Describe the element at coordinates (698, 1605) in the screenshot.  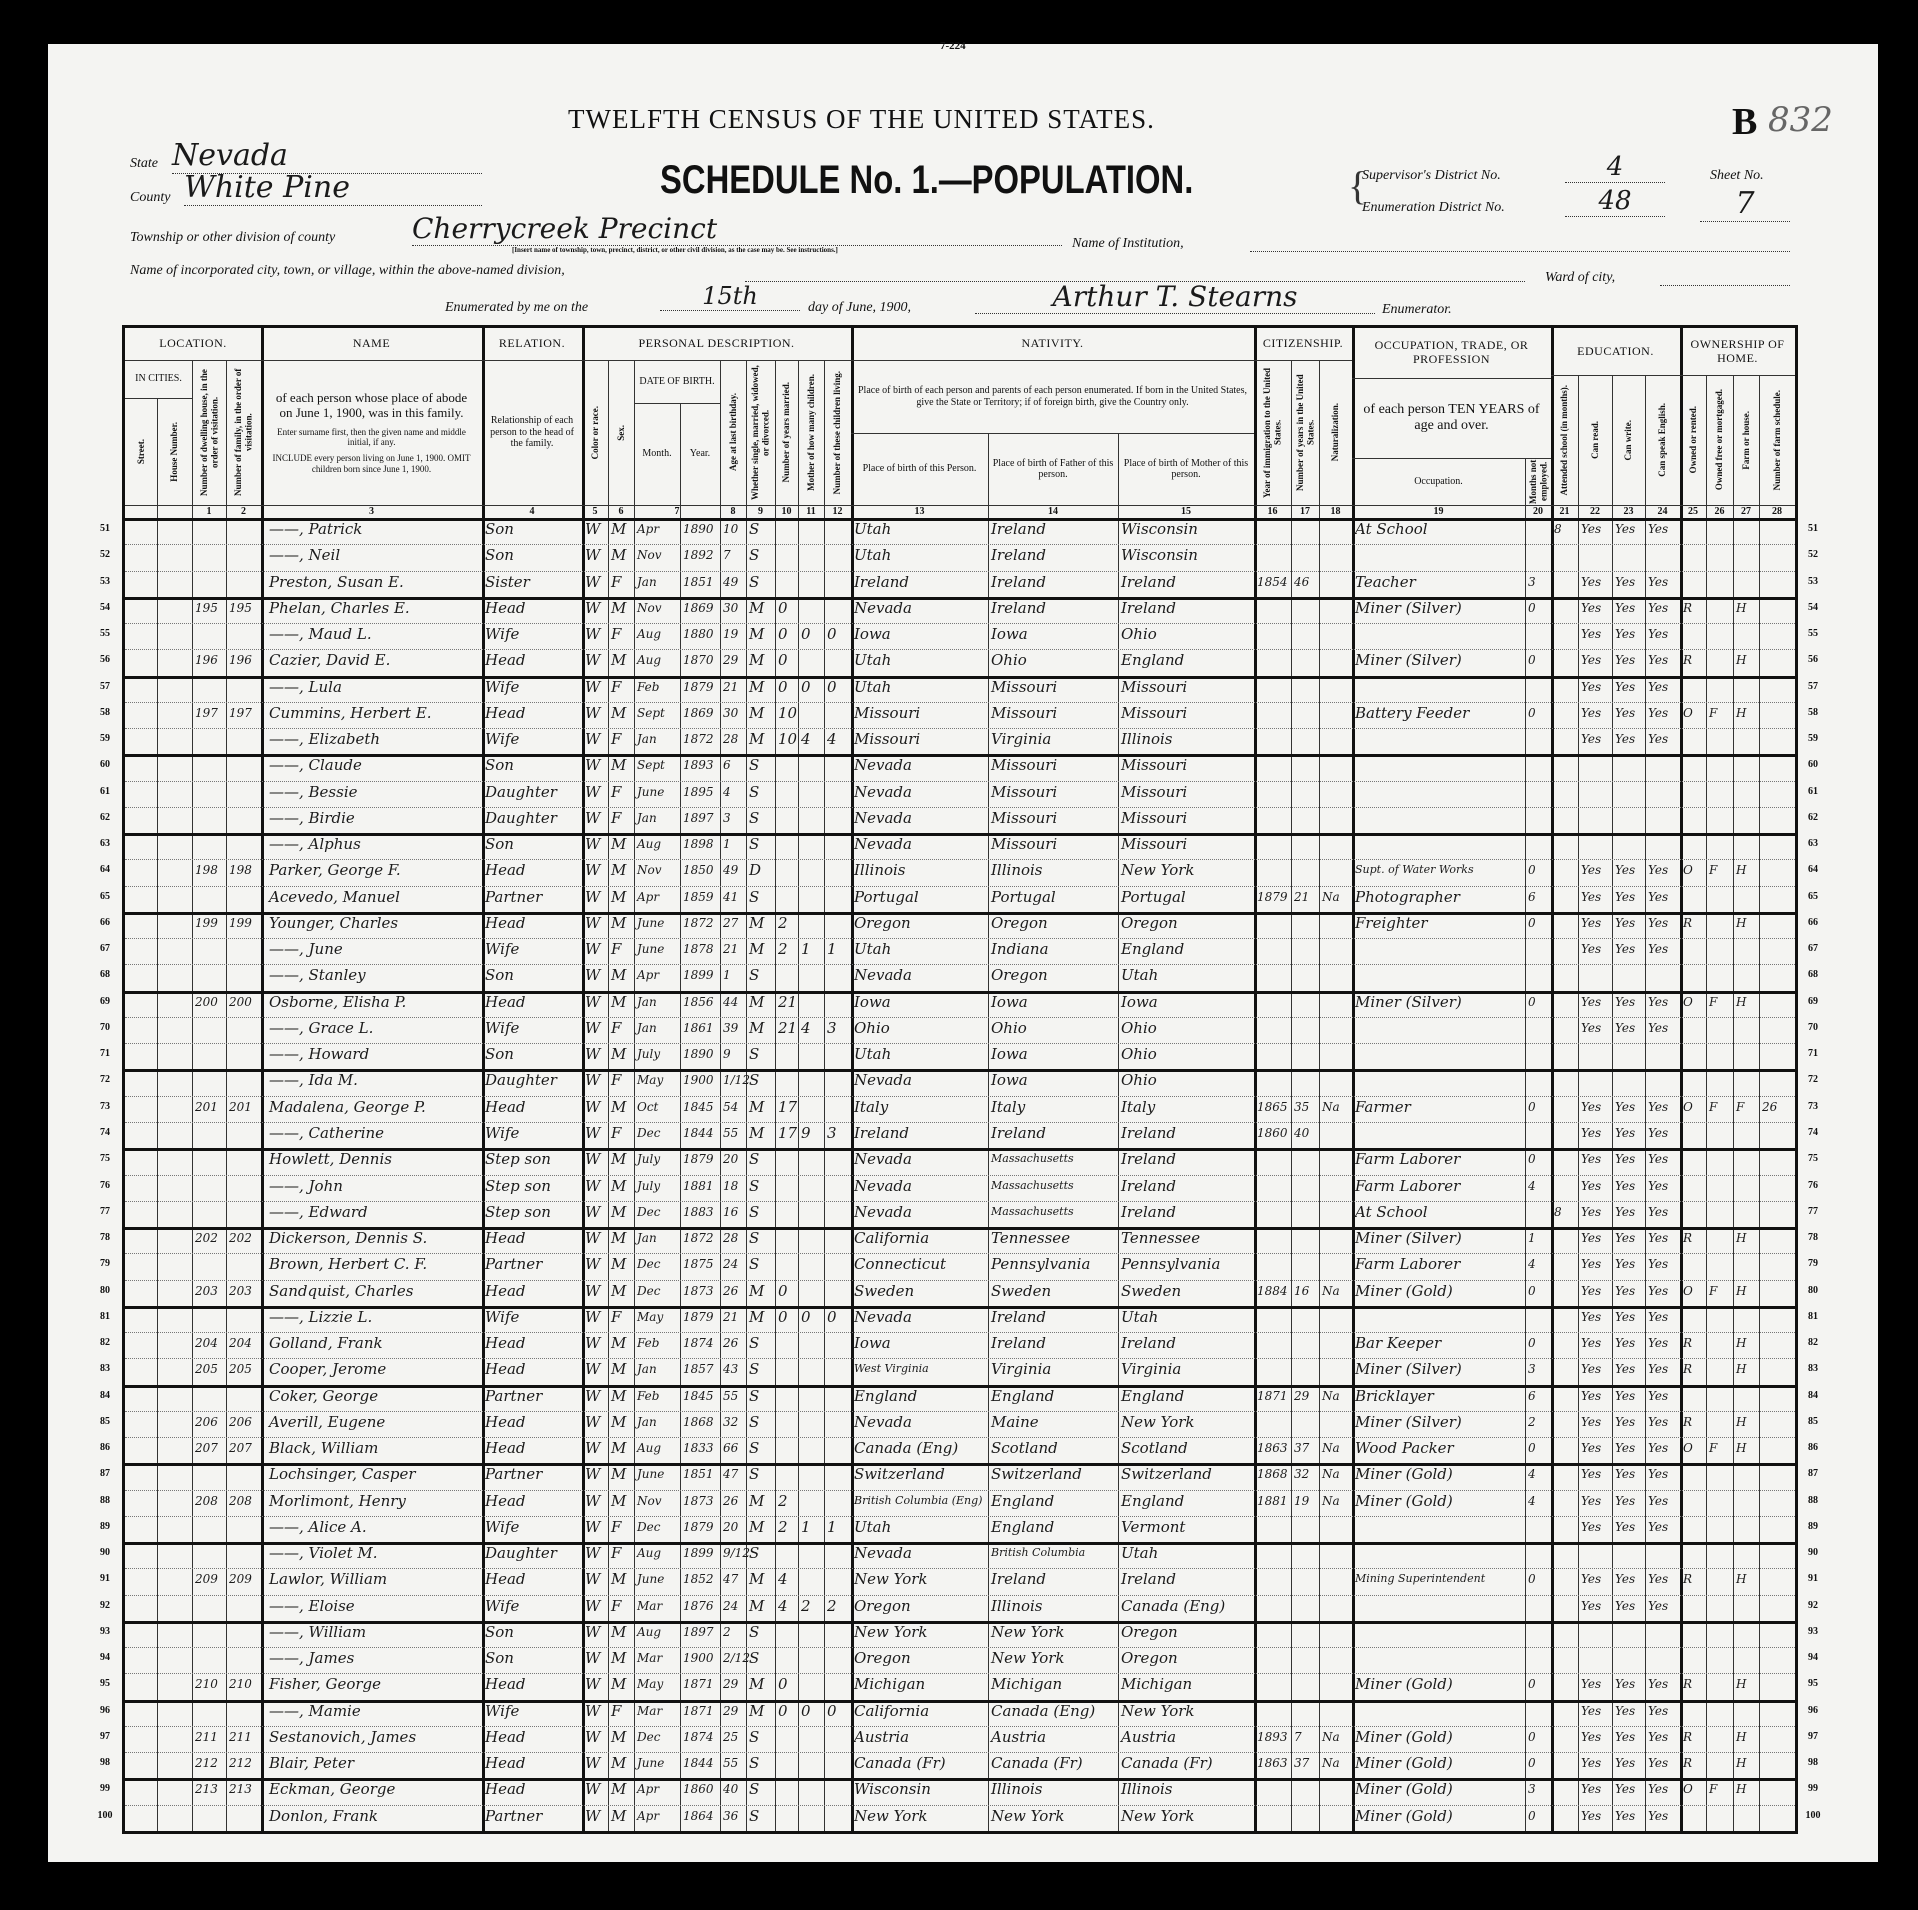
I see `cell-year: 1876` at that location.